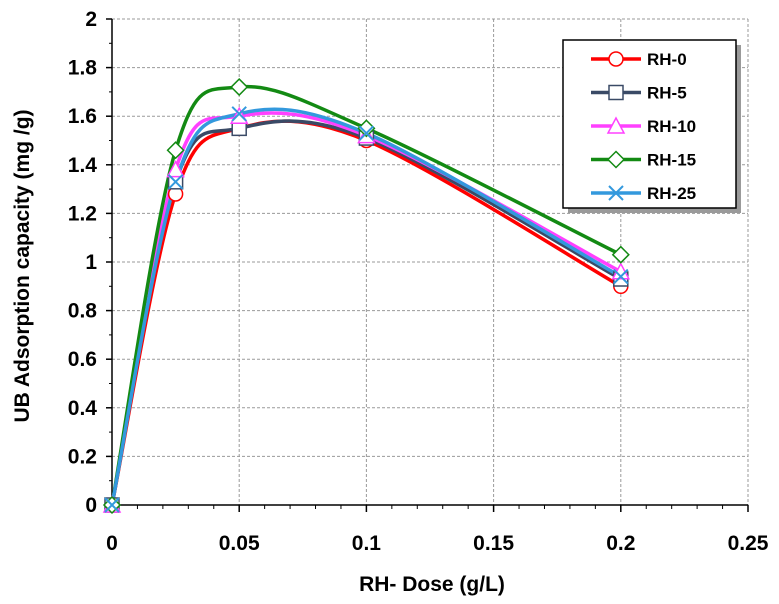  What do you see at coordinates (22, 265) in the screenshot?
I see `y-axis-title: UB Adsorption capacity (mg /g)` at bounding box center [22, 265].